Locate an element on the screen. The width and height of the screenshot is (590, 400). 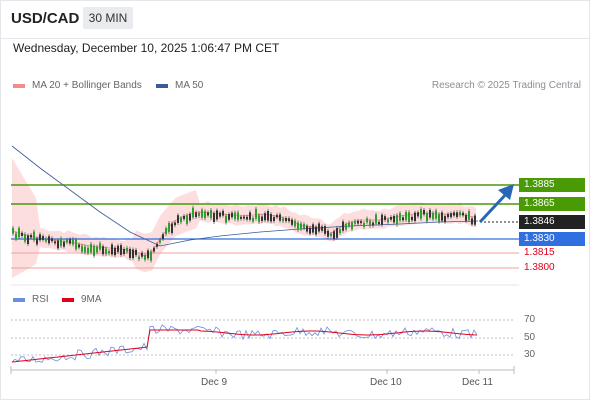
ma50-legend-swatch is located at coordinates (162, 86).